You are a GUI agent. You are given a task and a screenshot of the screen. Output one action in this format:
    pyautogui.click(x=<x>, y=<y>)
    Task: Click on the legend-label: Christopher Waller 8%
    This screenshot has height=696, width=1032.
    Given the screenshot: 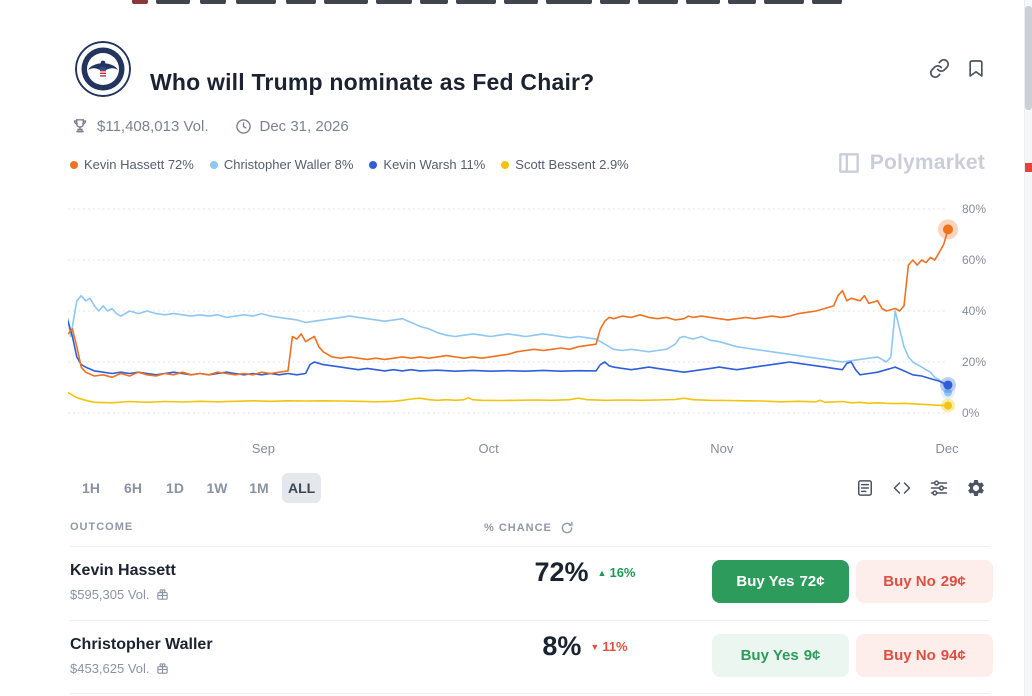 What is the action you would take?
    pyautogui.click(x=288, y=164)
    